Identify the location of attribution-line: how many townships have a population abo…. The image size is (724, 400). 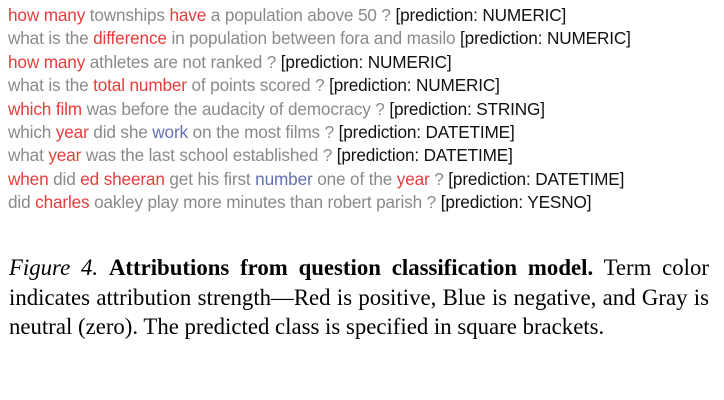
(364, 15).